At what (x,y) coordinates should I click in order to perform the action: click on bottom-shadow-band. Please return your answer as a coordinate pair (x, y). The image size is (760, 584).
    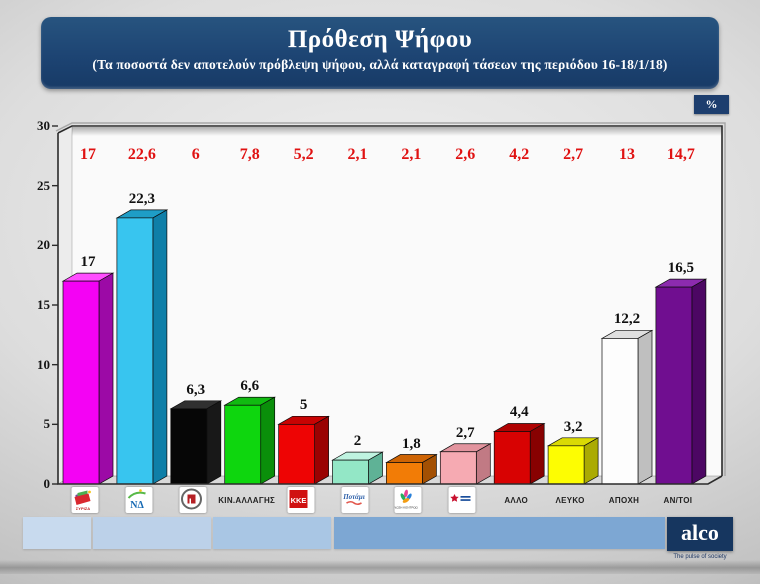
    Looking at the image, I should click on (380, 567).